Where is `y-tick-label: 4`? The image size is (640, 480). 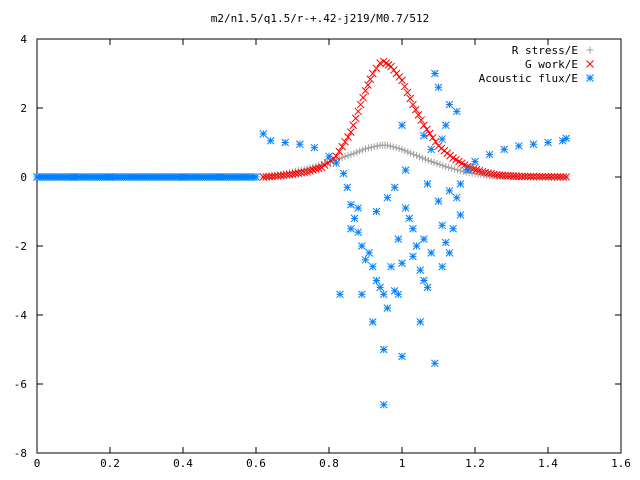
y-tick-label: 4 is located at coordinates (23, 39).